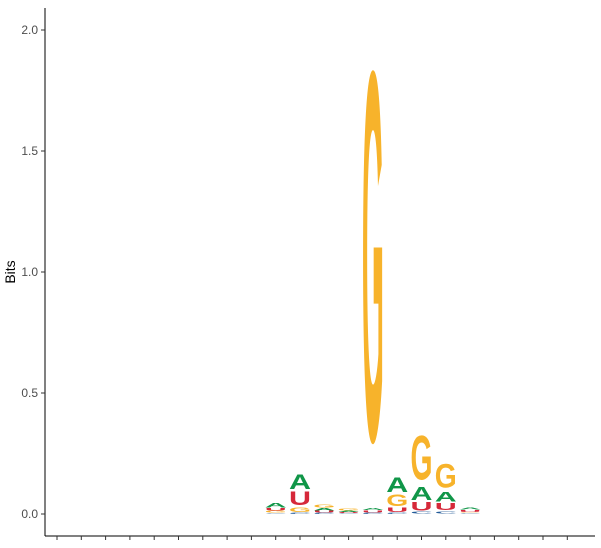 This screenshot has height=548, width=601. What do you see at coordinates (29, 393) in the screenshot?
I see `y-tick-label: 0.5` at bounding box center [29, 393].